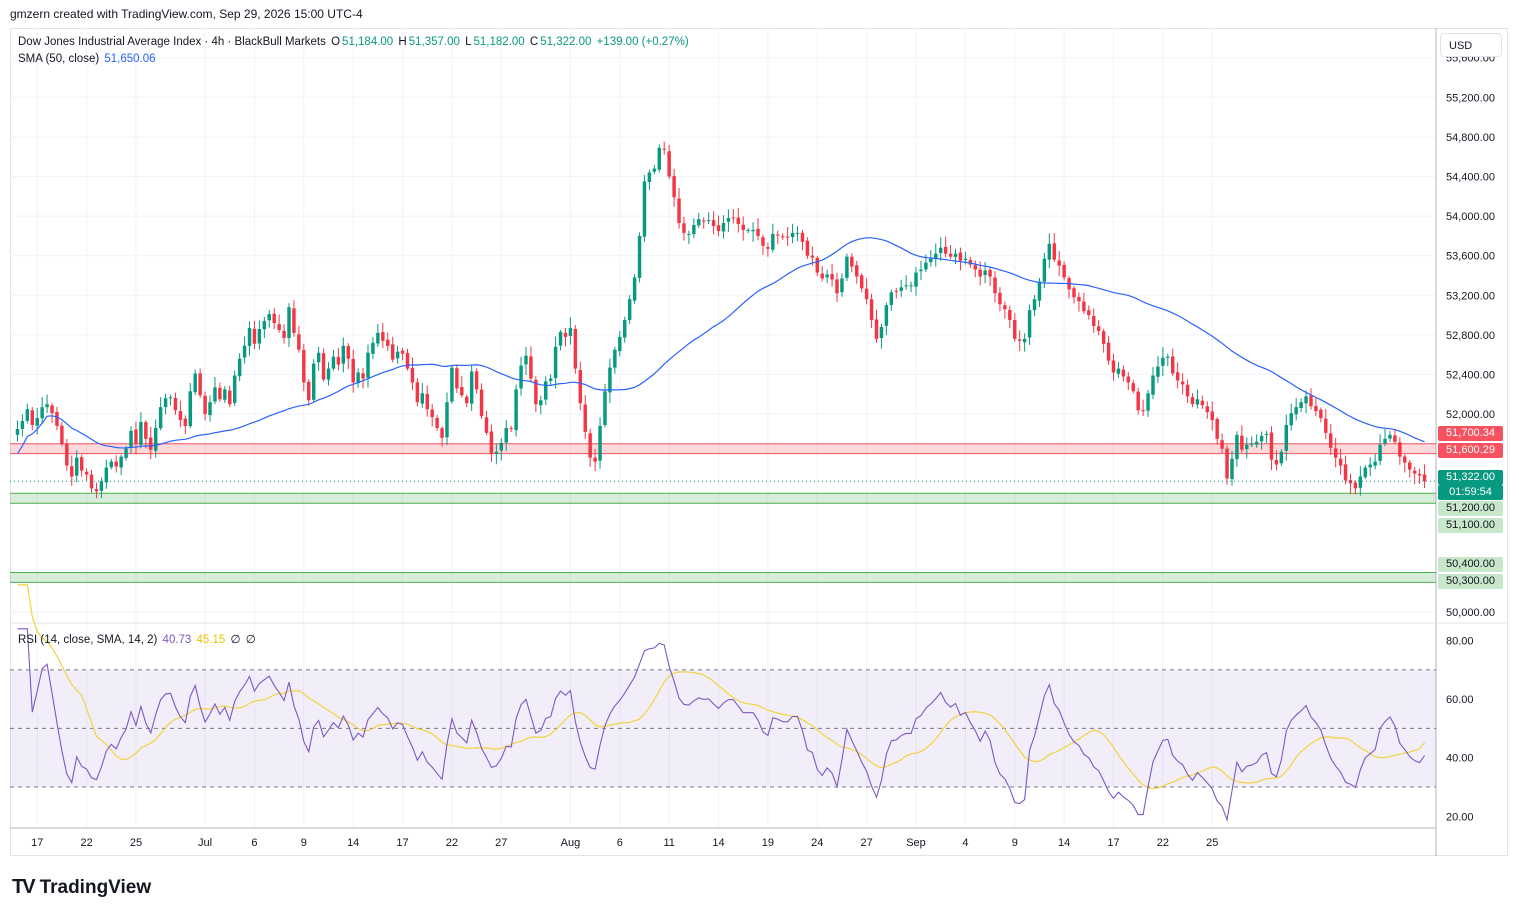 The width and height of the screenshot is (1519, 917). What do you see at coordinates (1470, 433) in the screenshot?
I see `resistance-top-tag: 51,700.34` at bounding box center [1470, 433].